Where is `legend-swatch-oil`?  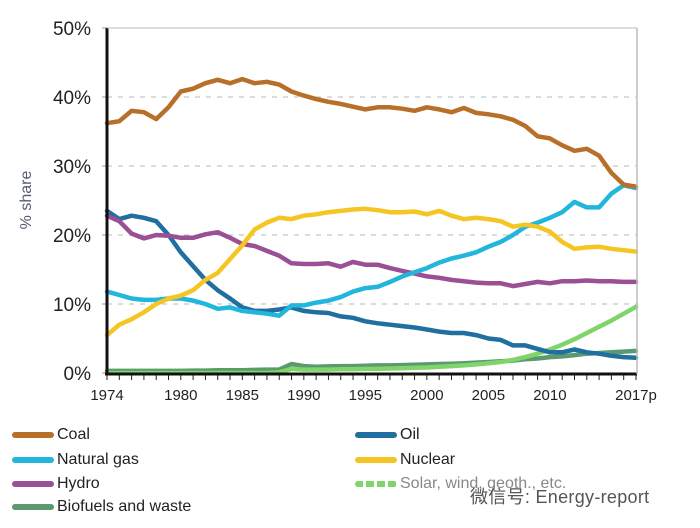 legend-swatch-oil is located at coordinates (376, 435).